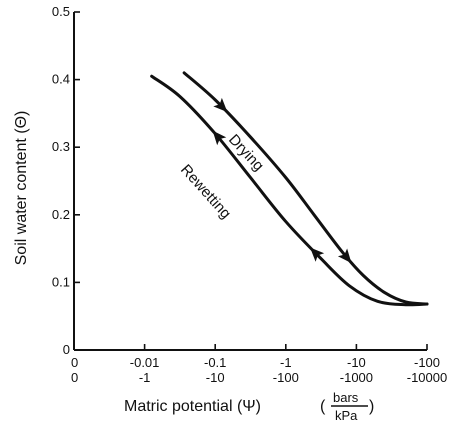  Describe the element at coordinates (145, 362) in the screenshot. I see `x-tick-label-bars: -0.01` at that location.